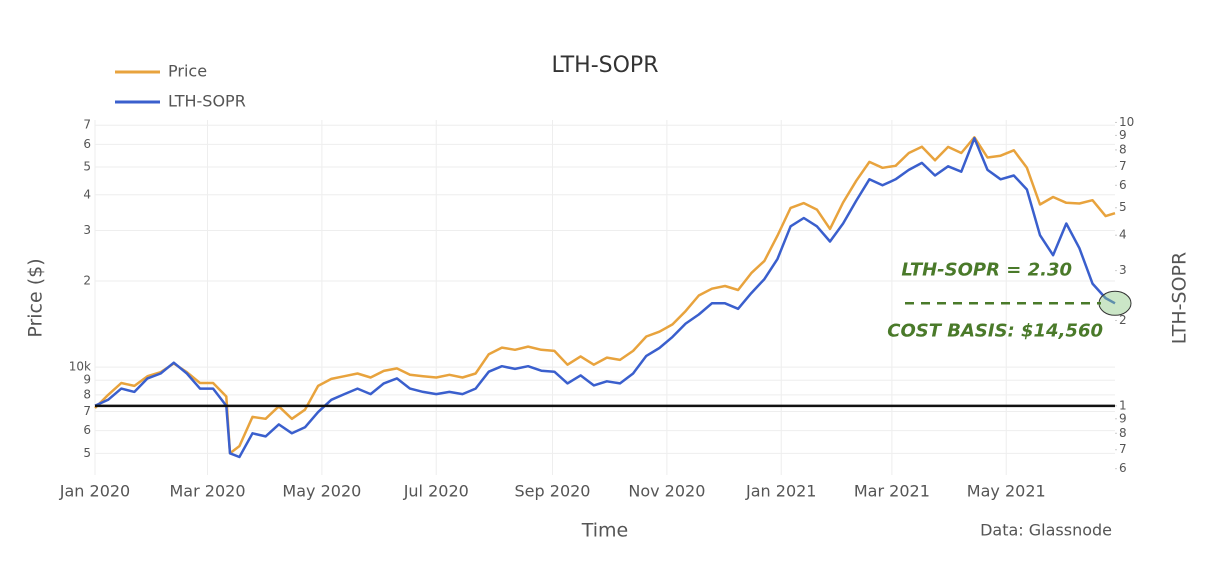 This screenshot has height=577, width=1210. I want to click on x-tick-label: May 2020, so click(321, 491).